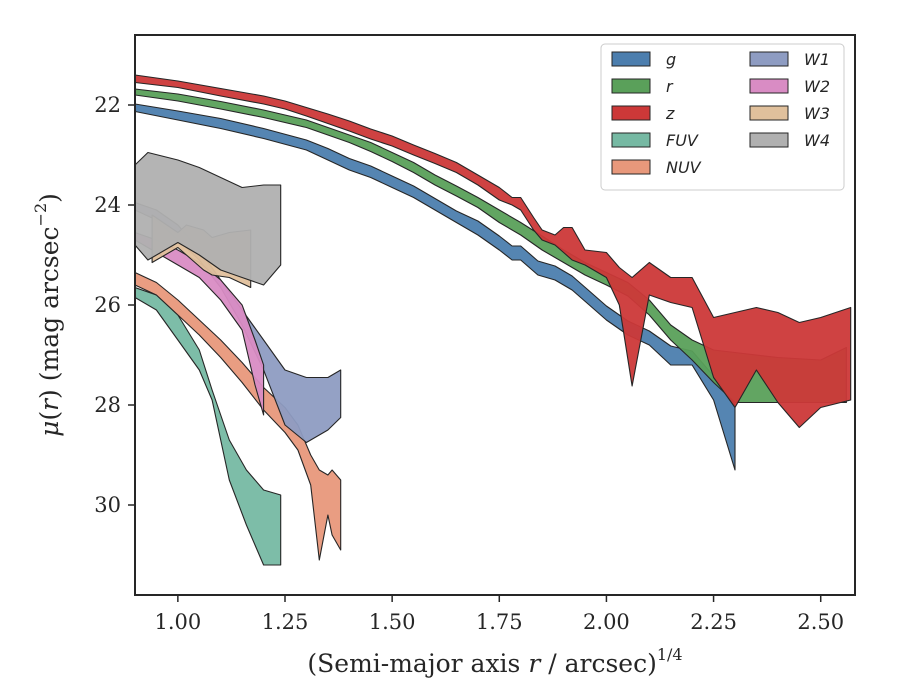  I want to click on x-axis: 1.00 1.25 1.50 1.75 2.00 2.25 2.50, so click(499, 614).